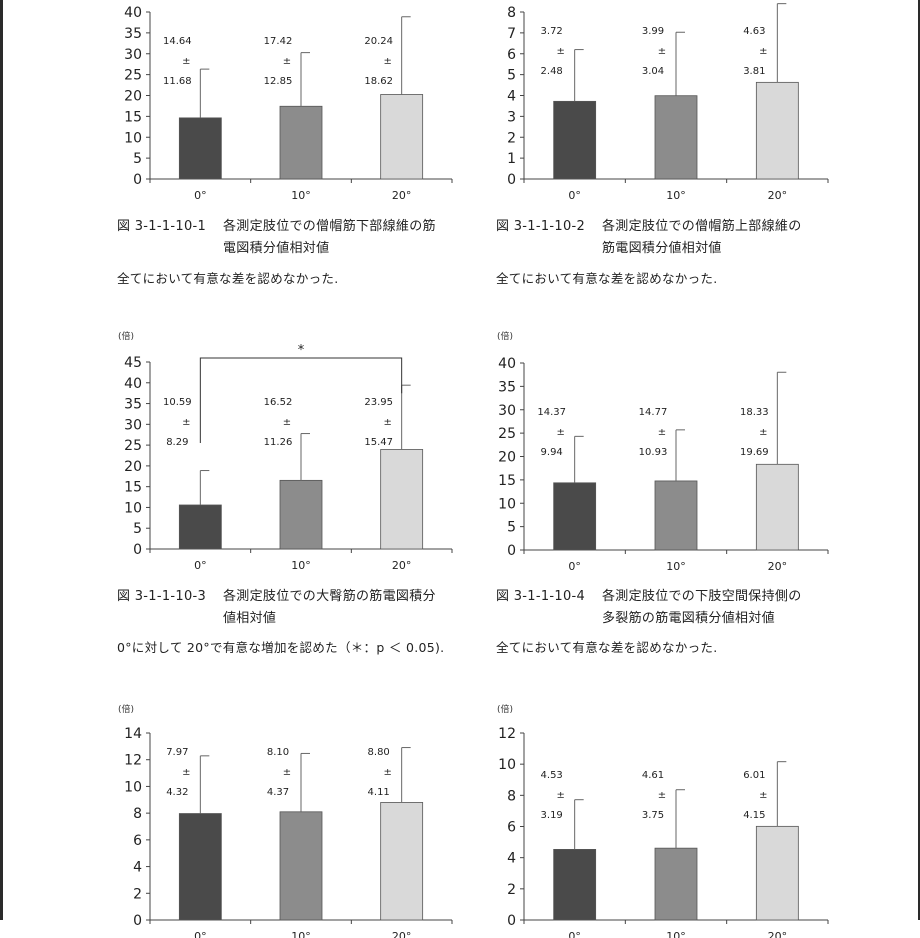 The image size is (920, 938). I want to click on y-tick-label-1: 15, so click(133, 117).